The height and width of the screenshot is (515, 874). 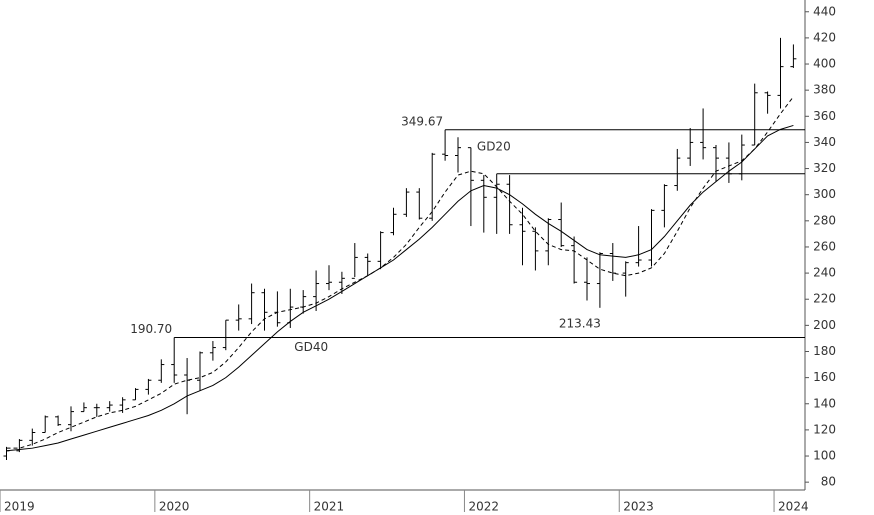 I want to click on y-tick-label: 360, so click(x=824, y=116).